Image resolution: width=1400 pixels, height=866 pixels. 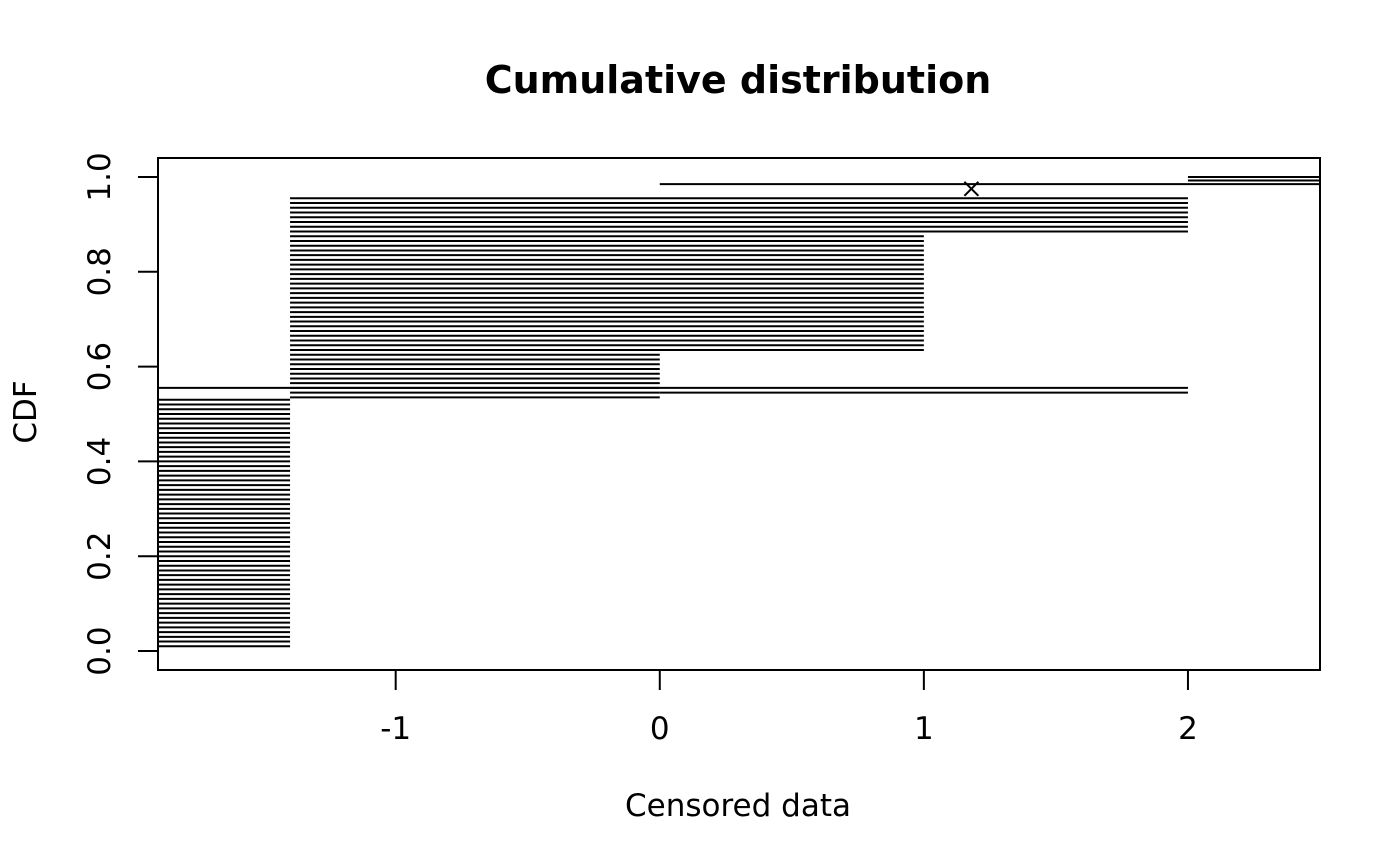 I want to click on x-axis-label: Censored data, so click(x=738, y=806).